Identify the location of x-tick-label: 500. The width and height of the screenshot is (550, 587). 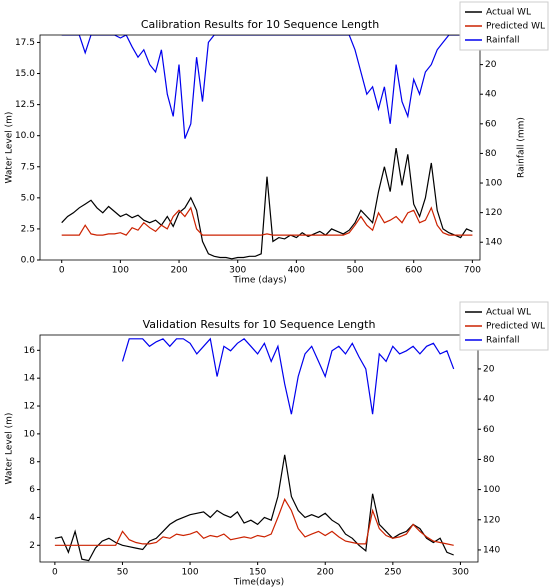
(354, 271).